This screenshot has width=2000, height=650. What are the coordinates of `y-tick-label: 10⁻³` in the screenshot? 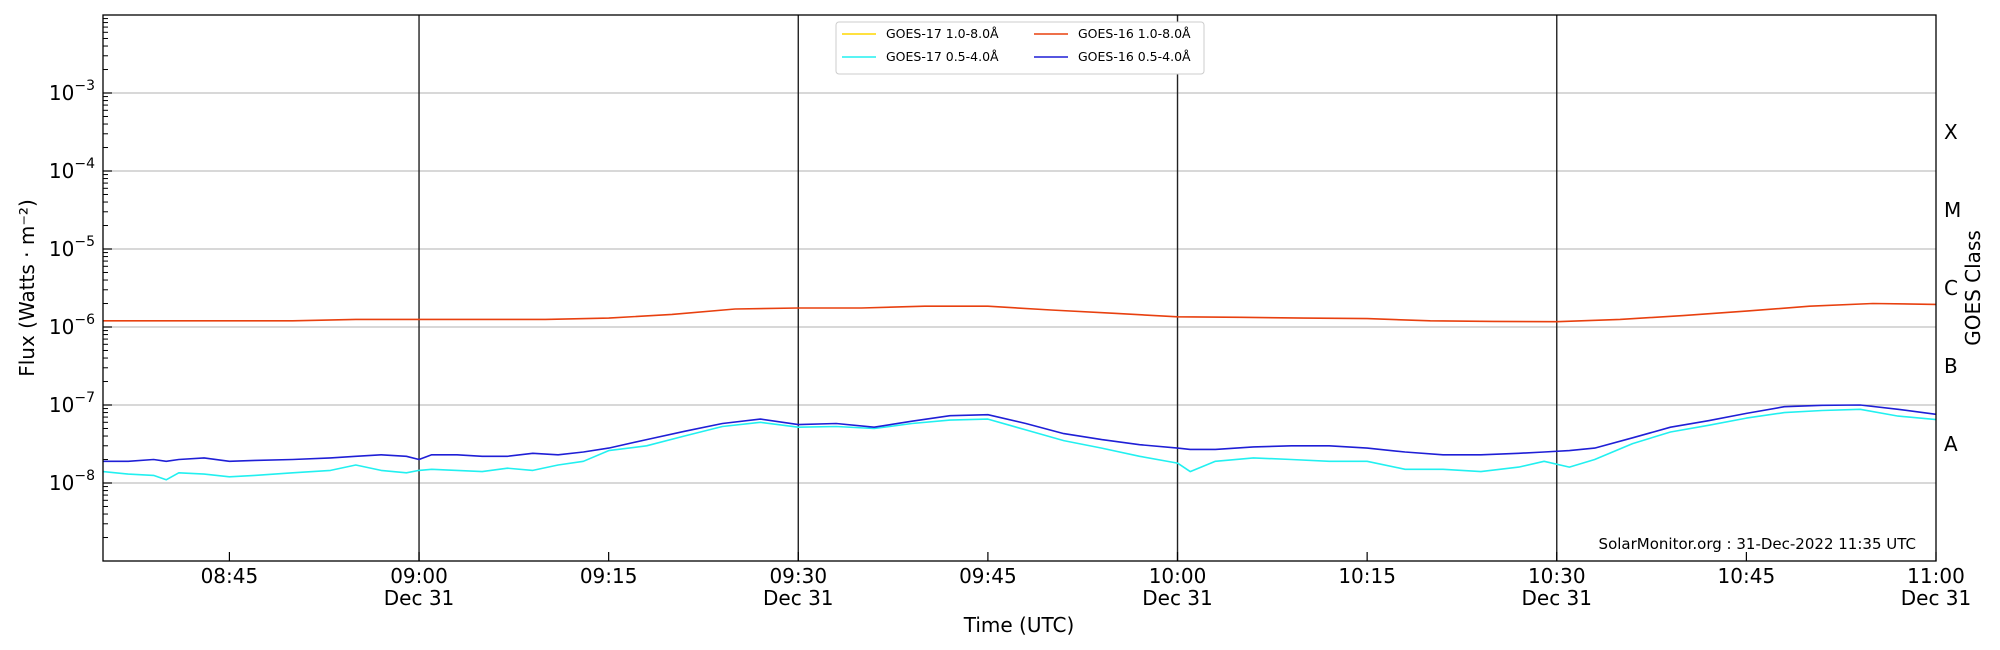 It's located at (72, 91).